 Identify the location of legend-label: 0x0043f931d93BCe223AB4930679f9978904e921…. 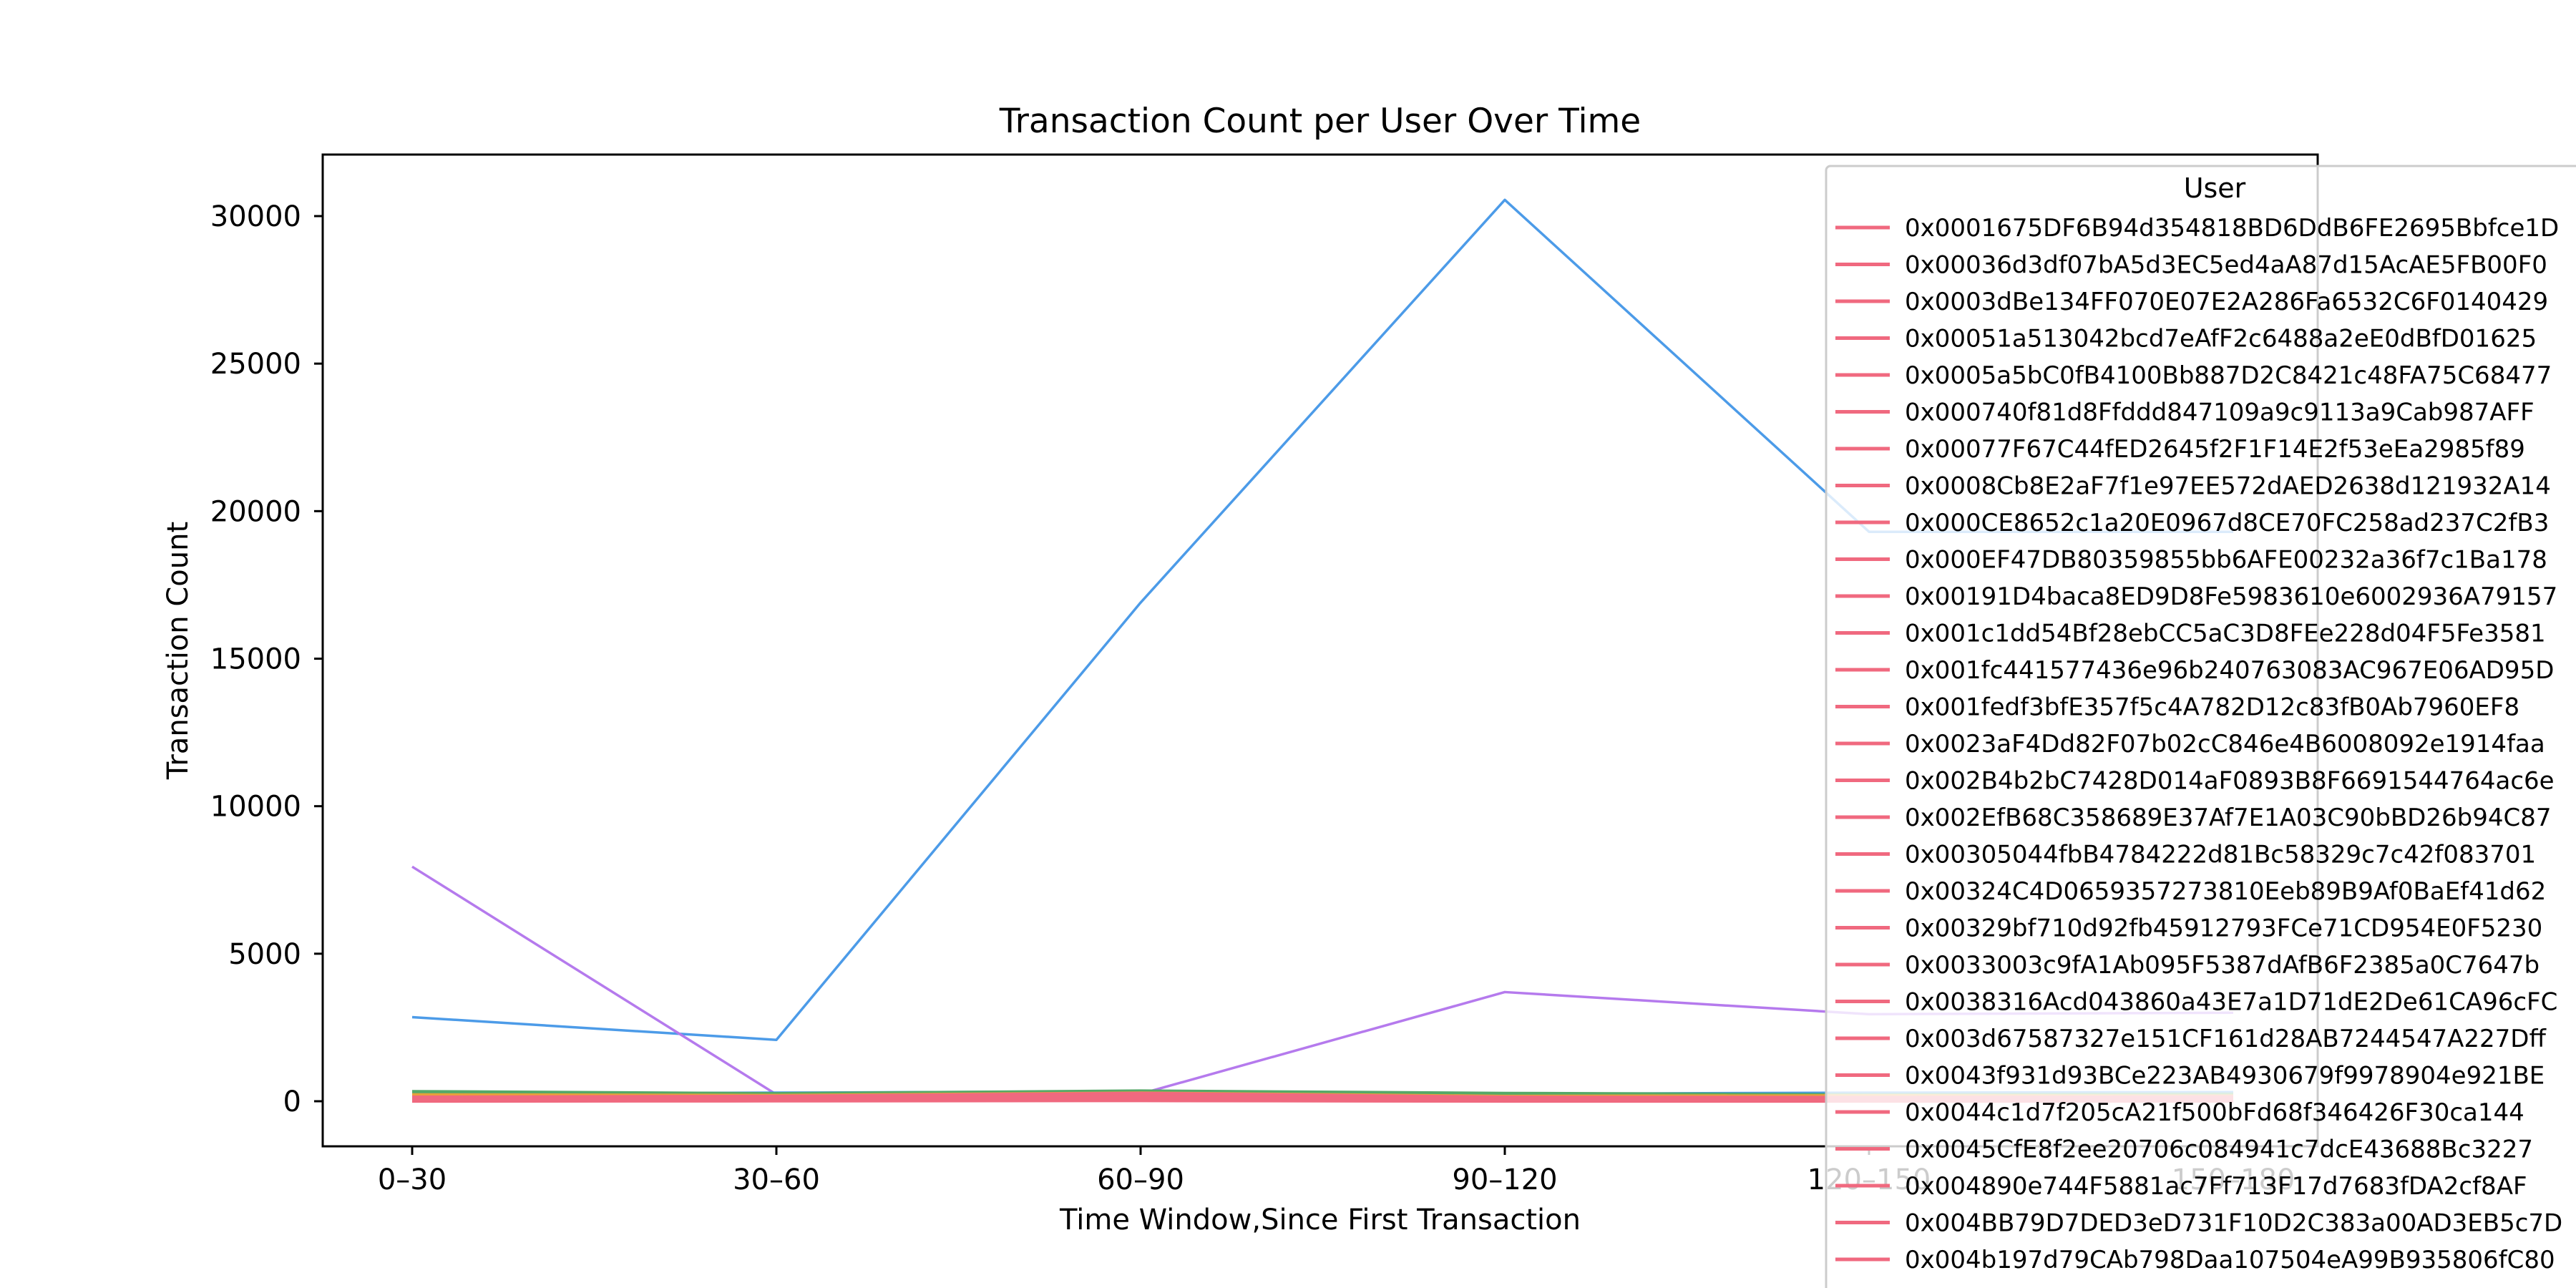
(2225, 1076).